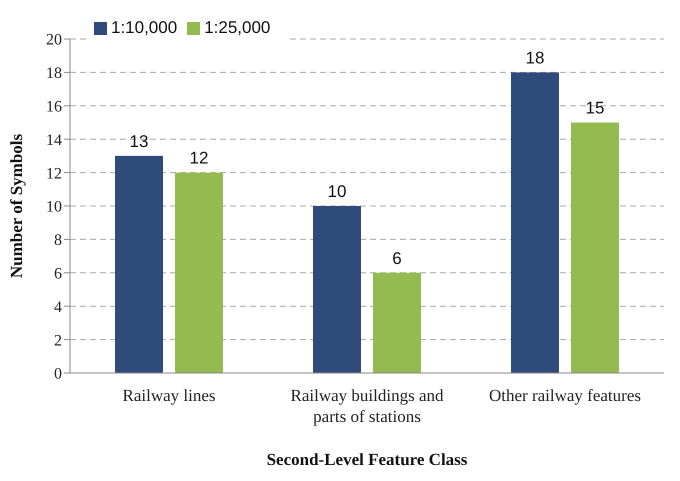 This screenshot has height=481, width=680. I want to click on x-tick-label: Railway buildings and parts of stations, so click(367, 406).